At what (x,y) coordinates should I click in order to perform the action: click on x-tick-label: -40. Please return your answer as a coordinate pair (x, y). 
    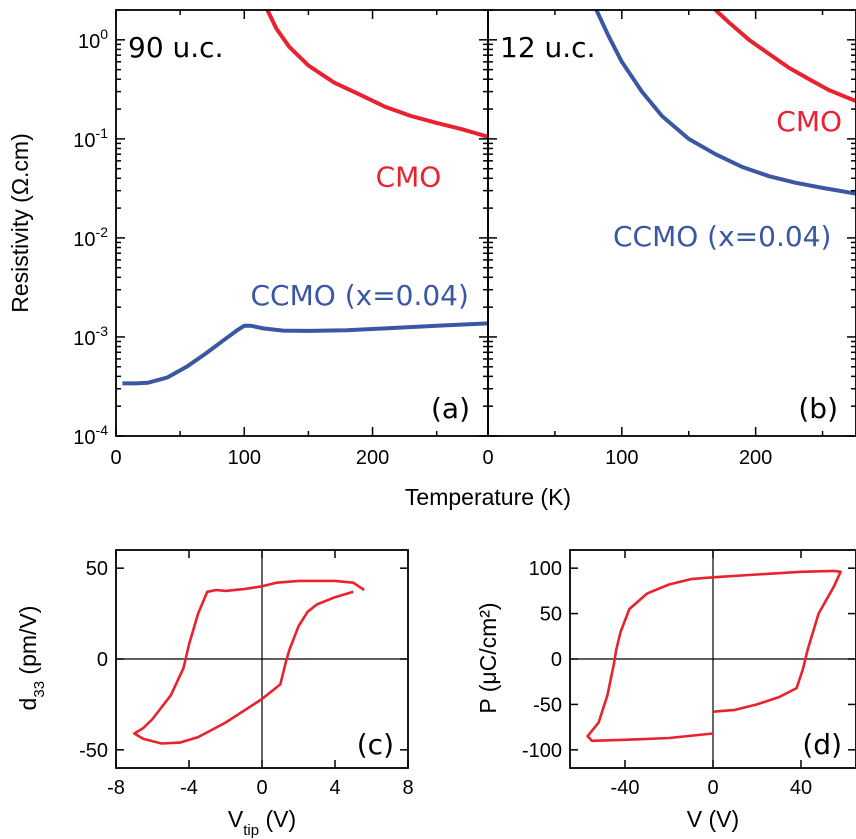
    Looking at the image, I should click on (625, 788).